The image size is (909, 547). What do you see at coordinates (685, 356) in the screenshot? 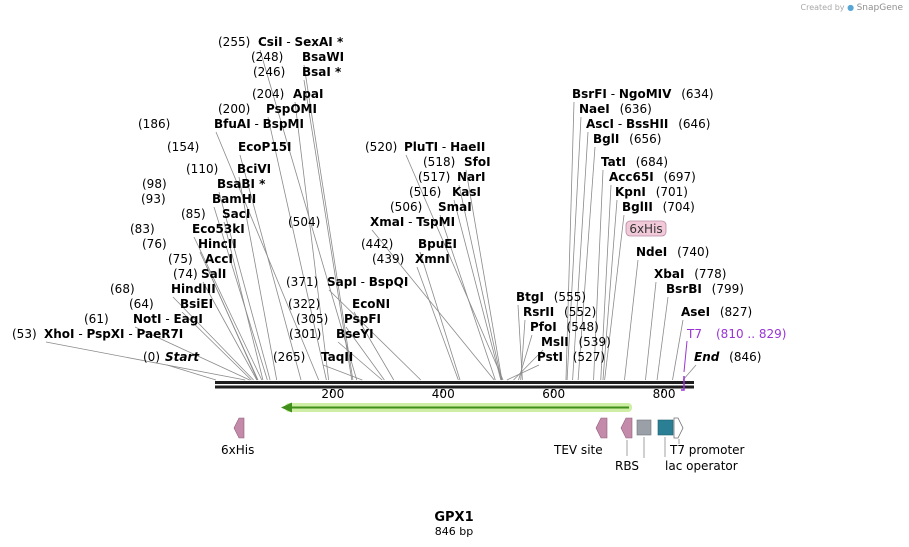
I see `t7-top-leader` at bounding box center [685, 356].